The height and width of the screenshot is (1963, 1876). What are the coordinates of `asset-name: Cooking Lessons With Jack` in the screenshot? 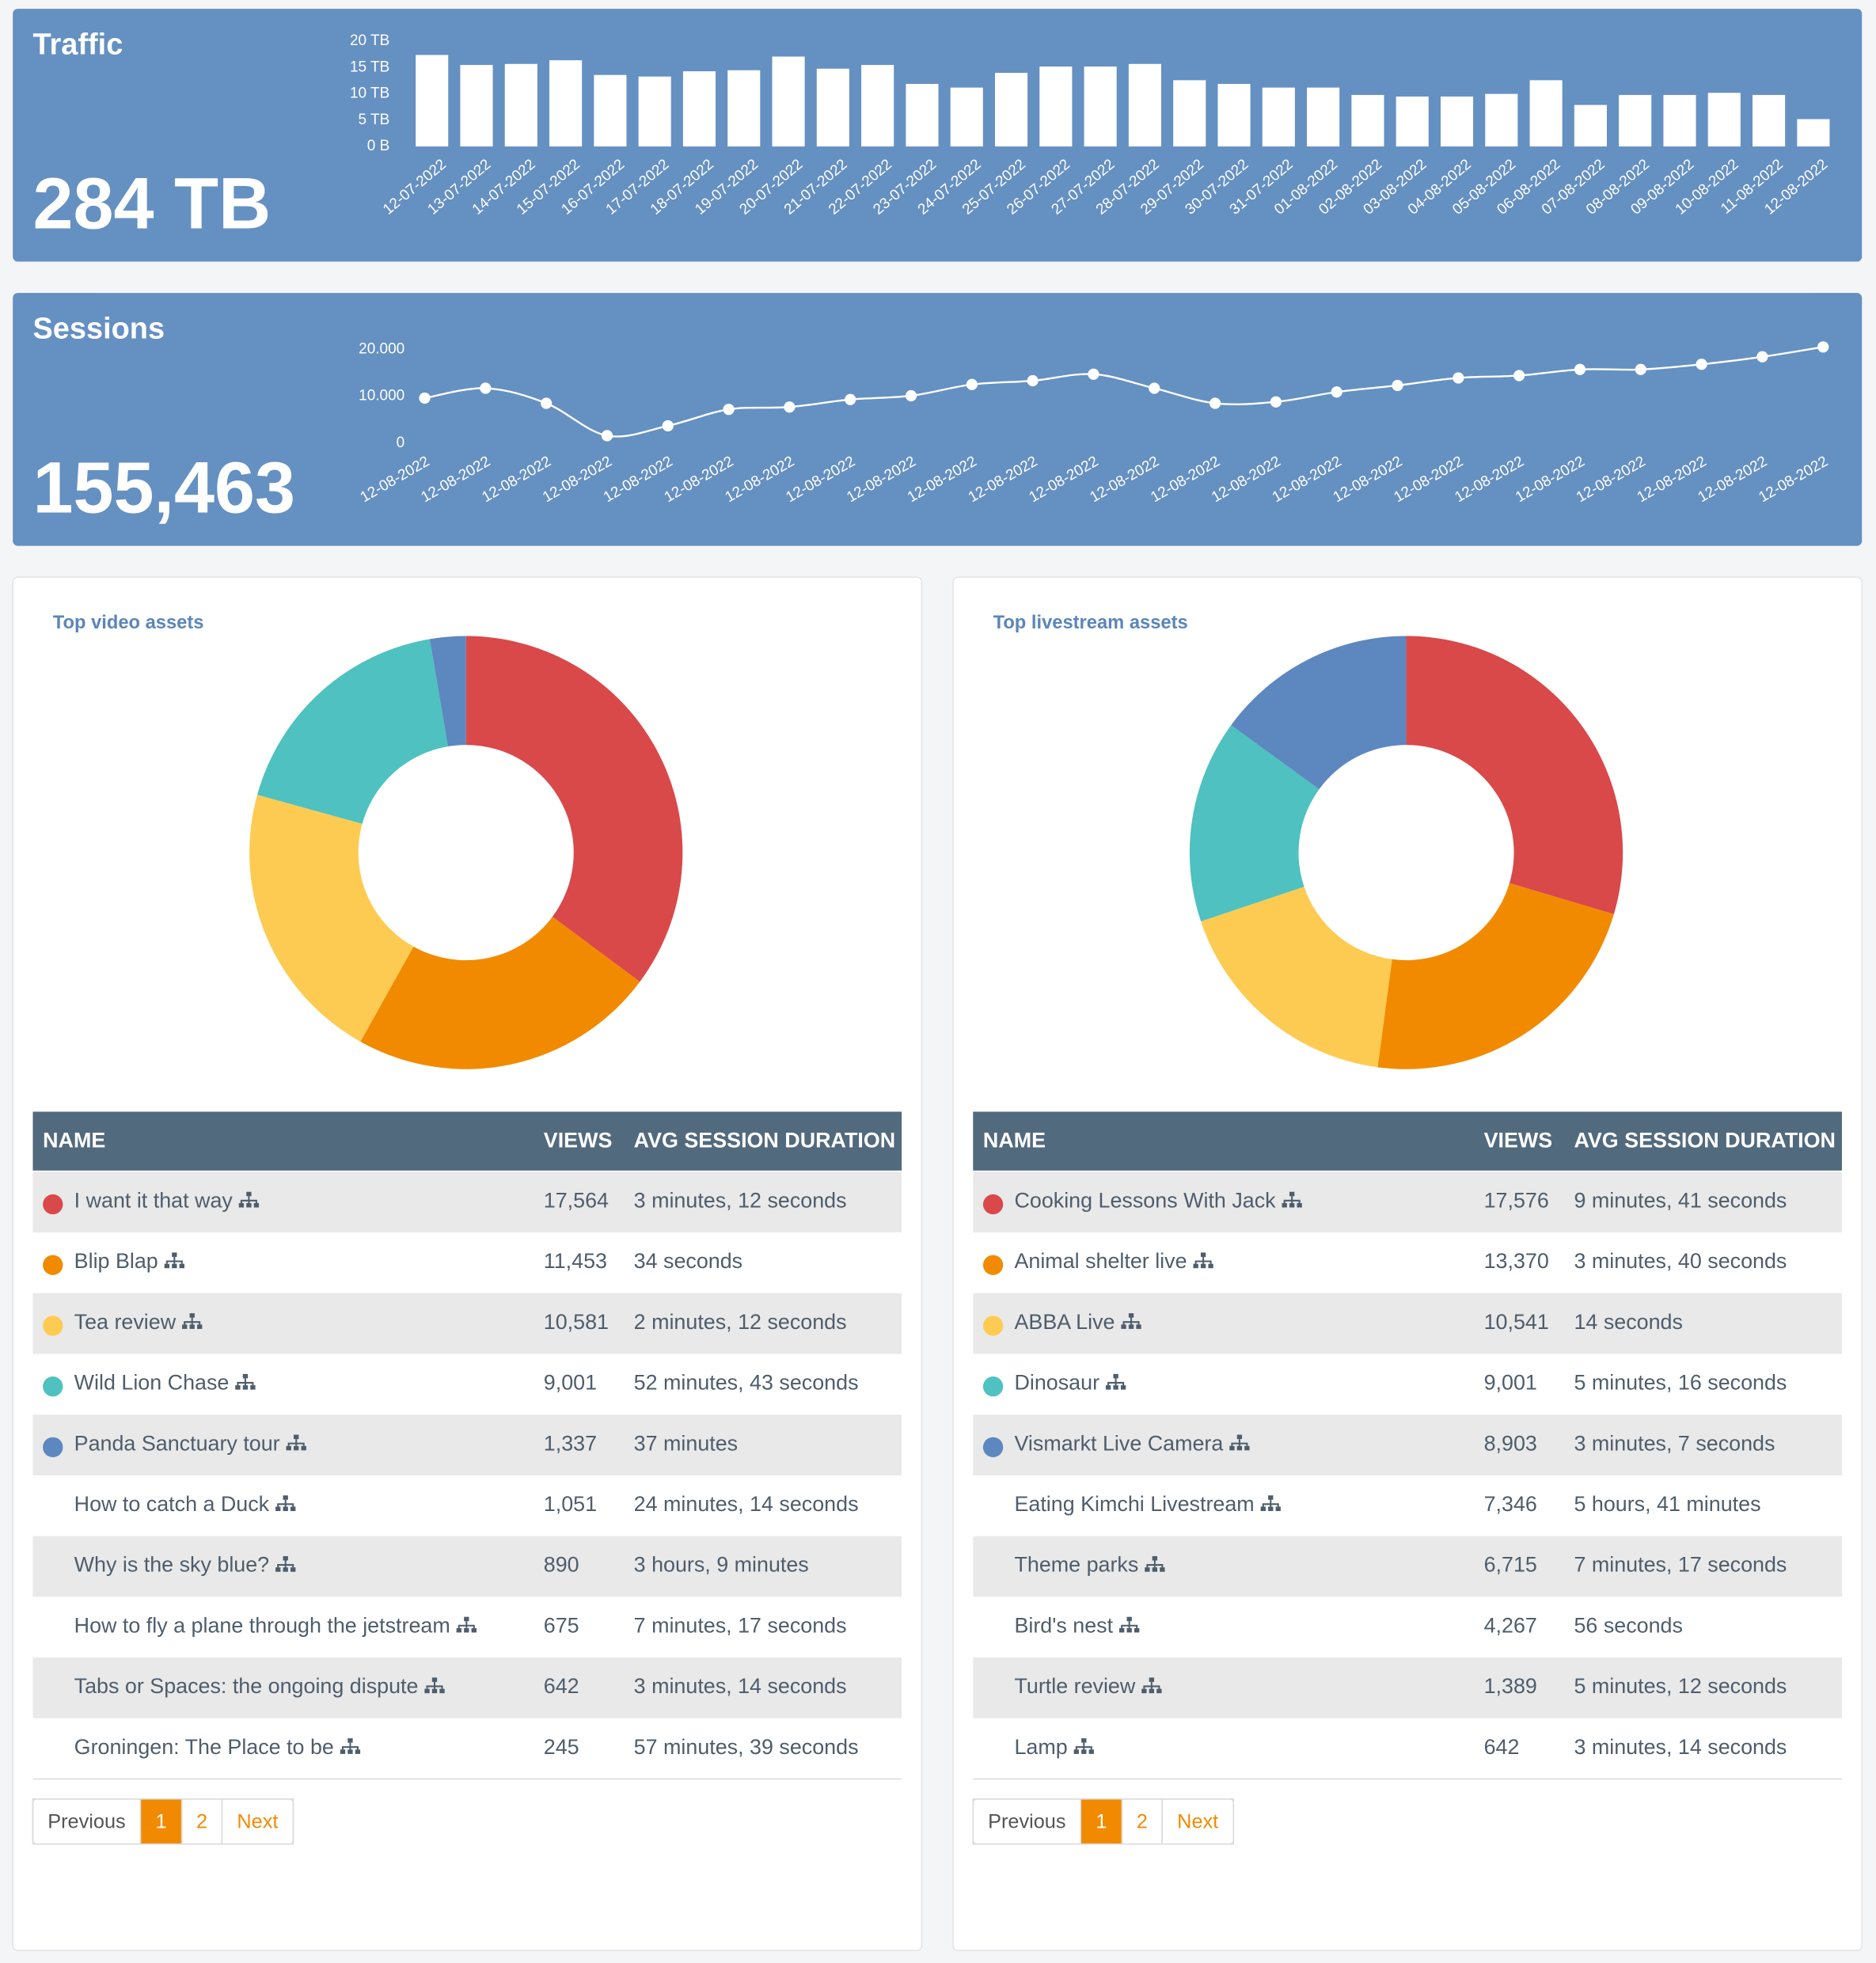 It's located at (1145, 1200).